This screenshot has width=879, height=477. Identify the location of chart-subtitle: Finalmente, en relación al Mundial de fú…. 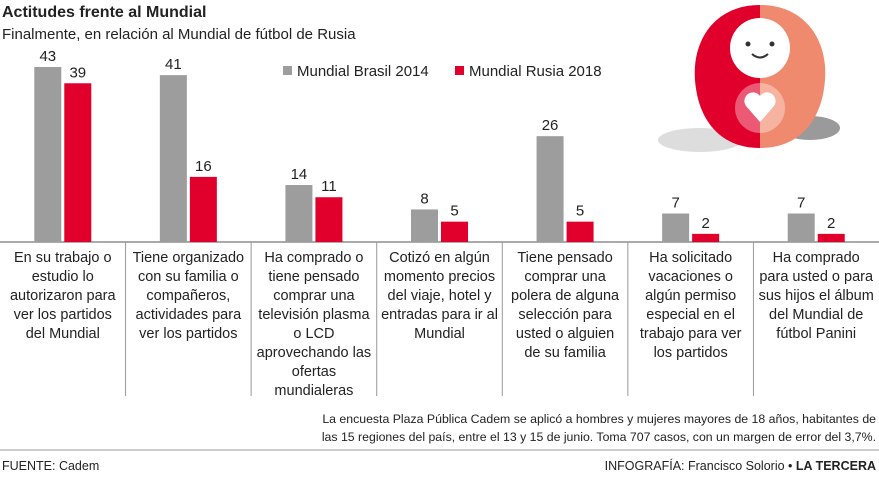
(179, 34).